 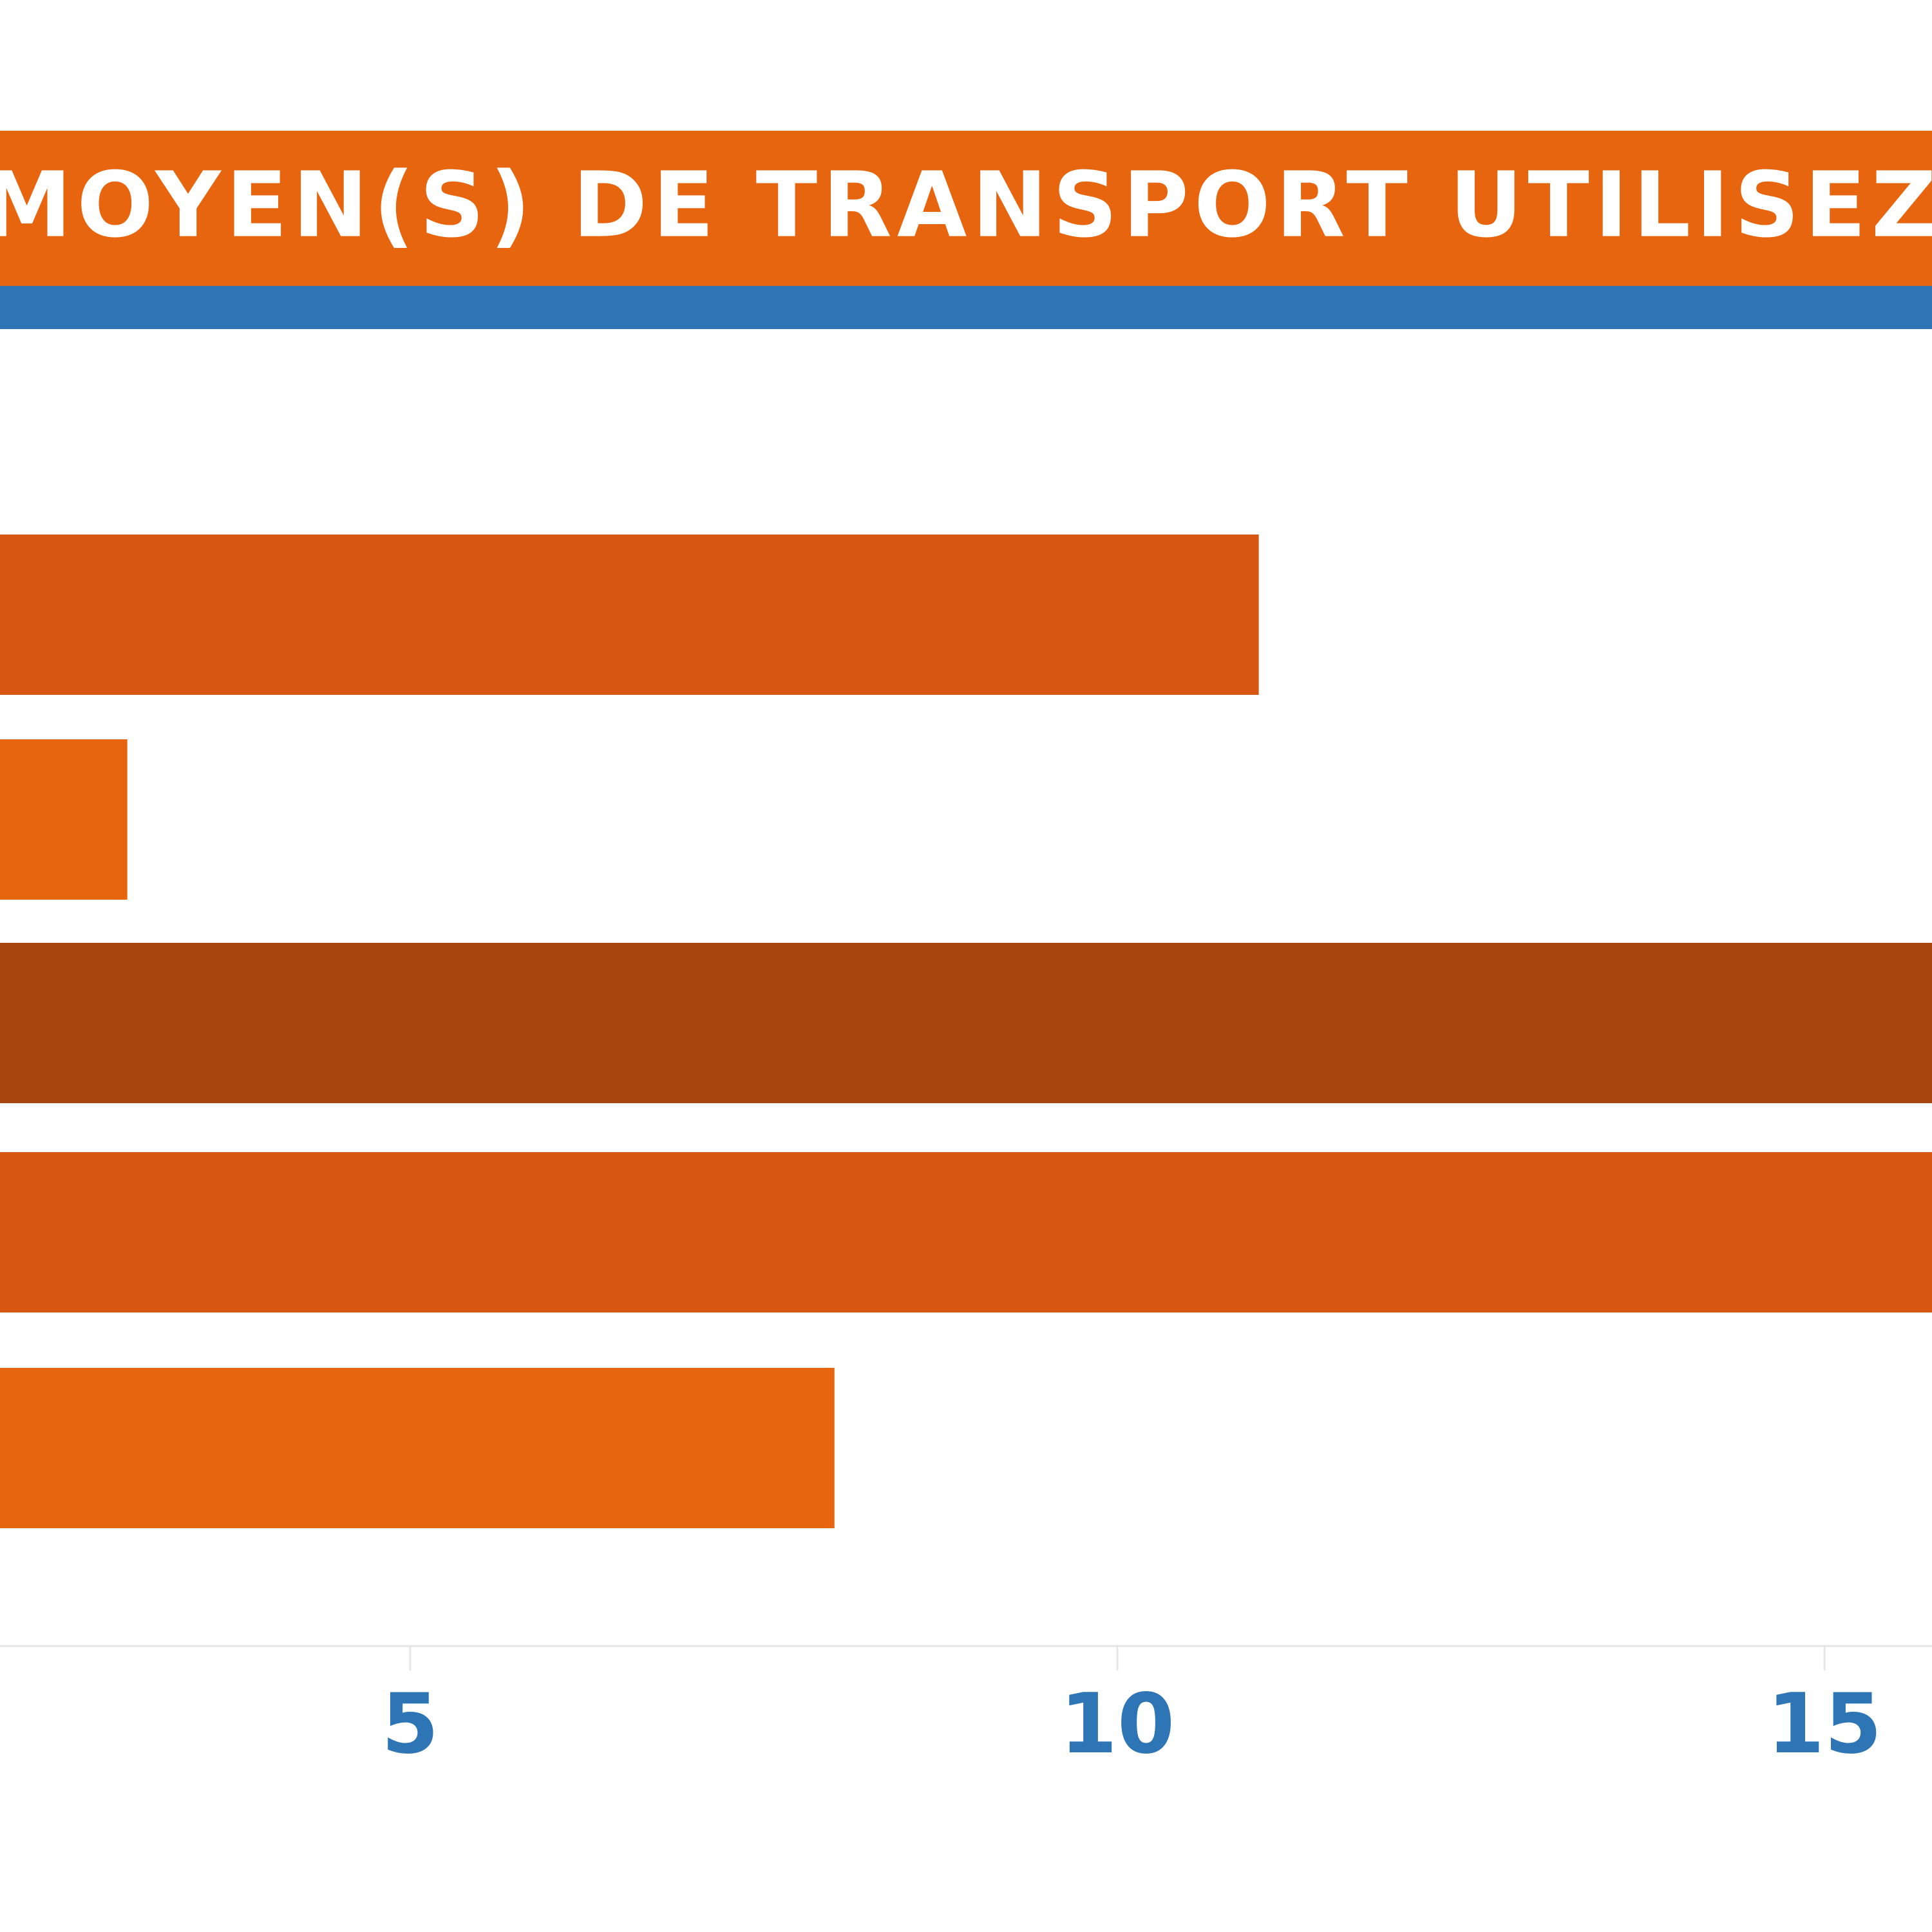 I want to click on x-tick-label: 15, so click(x=1824, y=1724).